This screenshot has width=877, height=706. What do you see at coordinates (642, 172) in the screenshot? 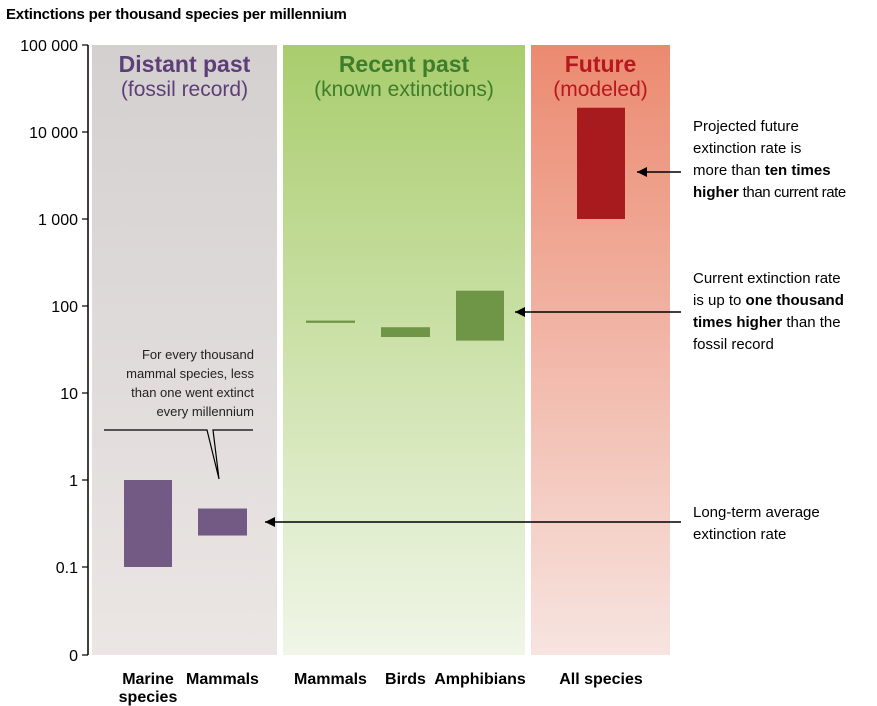
I see `future-arrow-head` at bounding box center [642, 172].